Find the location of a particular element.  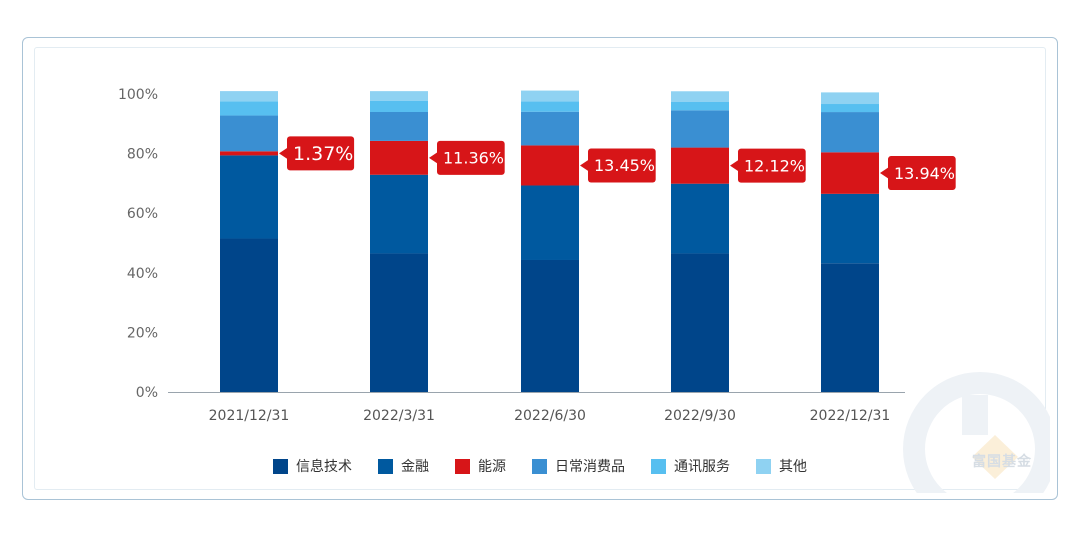

legend-item: 信息技术 is located at coordinates (312, 466).